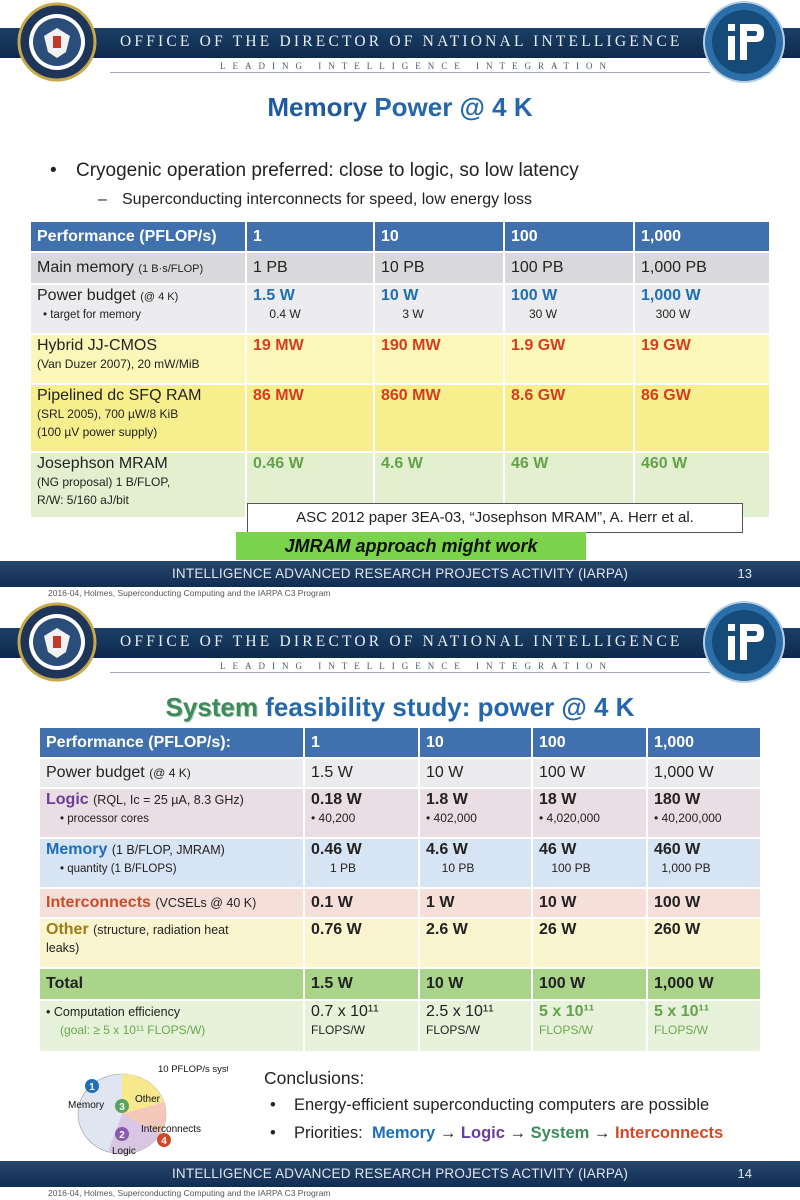  Describe the element at coordinates (328, 1133) in the screenshot. I see `conclusion-text: Priorities:` at that location.